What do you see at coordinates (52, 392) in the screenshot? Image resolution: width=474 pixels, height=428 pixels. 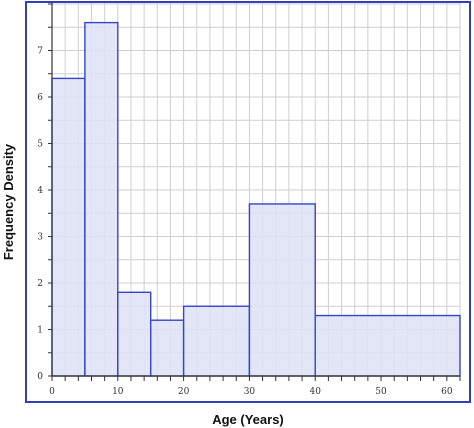 I see `x-tick-label: 0` at bounding box center [52, 392].